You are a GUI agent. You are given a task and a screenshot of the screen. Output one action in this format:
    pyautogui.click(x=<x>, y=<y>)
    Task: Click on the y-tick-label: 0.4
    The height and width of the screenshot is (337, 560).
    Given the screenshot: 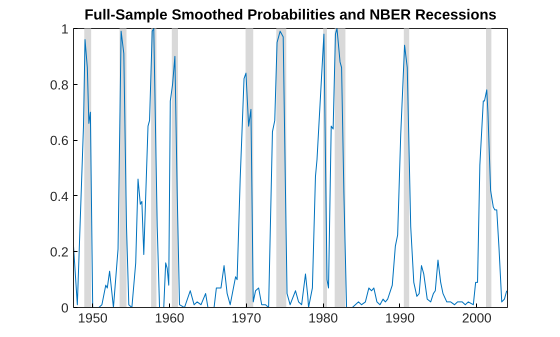 What is the action you would take?
    pyautogui.click(x=60, y=196)
    